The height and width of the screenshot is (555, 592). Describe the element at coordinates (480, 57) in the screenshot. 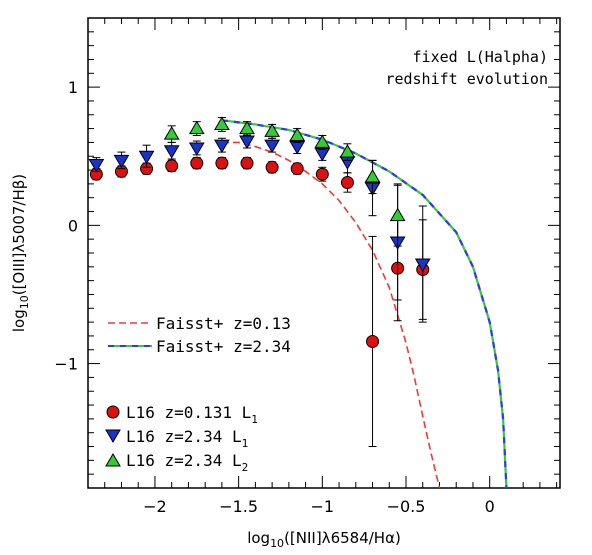

I see `annotation-line-1: fixed L(Halpha)` at that location.